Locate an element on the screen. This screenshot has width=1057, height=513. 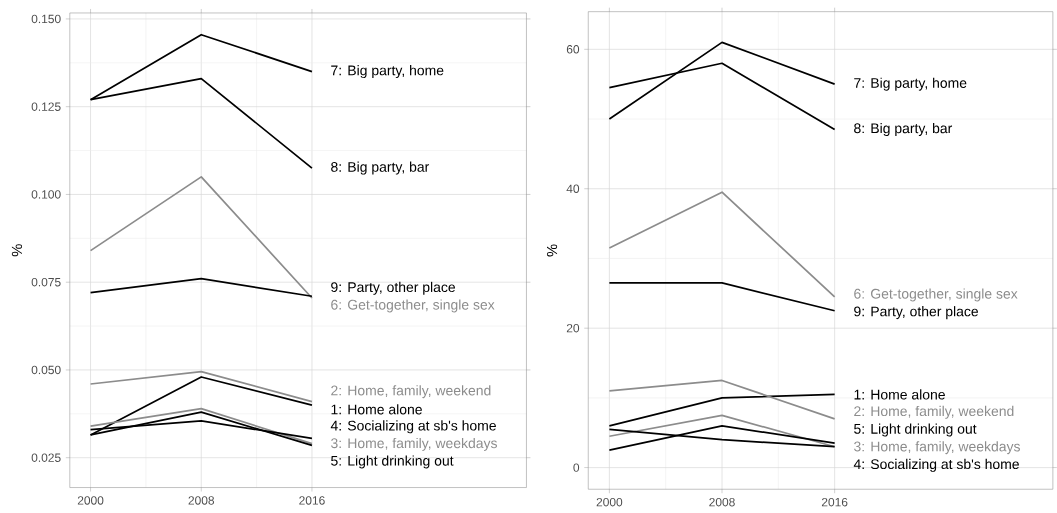
y-tick-label: 0.150 is located at coordinates (46, 18).